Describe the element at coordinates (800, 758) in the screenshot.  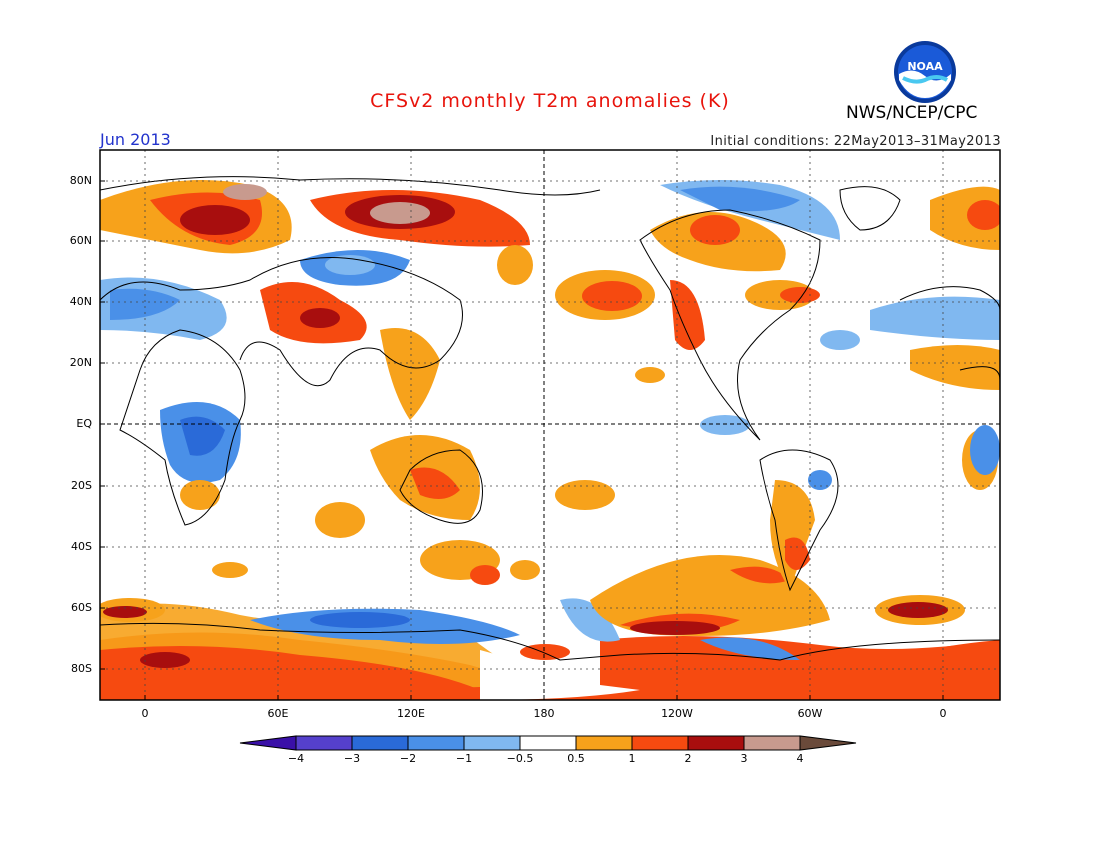
I see `colorbar-label: 4` at that location.